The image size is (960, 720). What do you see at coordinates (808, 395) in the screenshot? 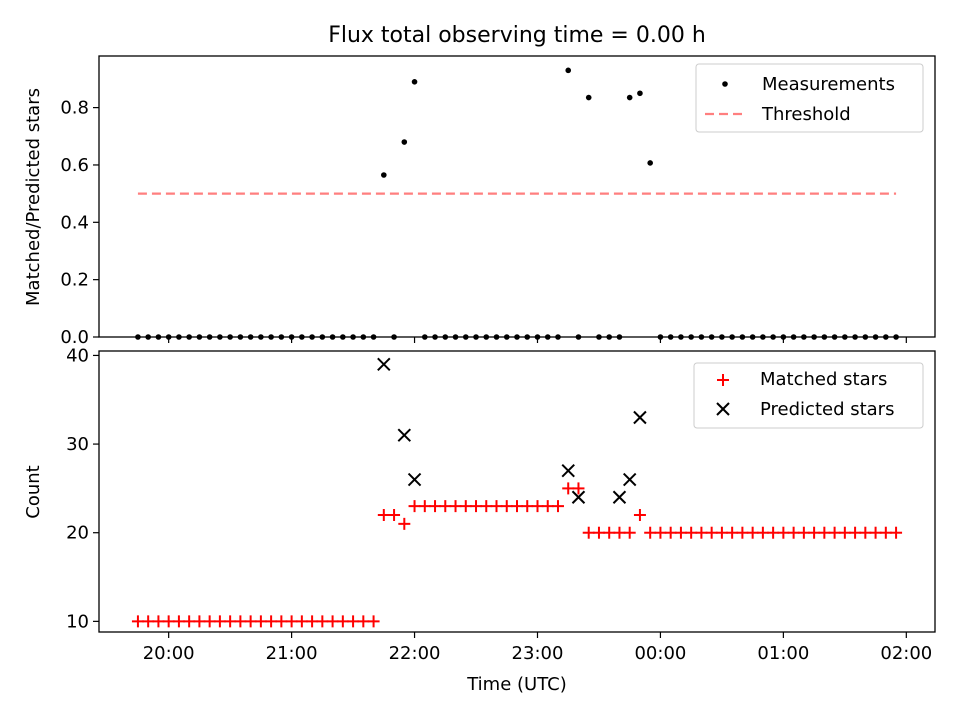
I see `count-panel-legend: Matched stars Predicted stars` at bounding box center [808, 395].